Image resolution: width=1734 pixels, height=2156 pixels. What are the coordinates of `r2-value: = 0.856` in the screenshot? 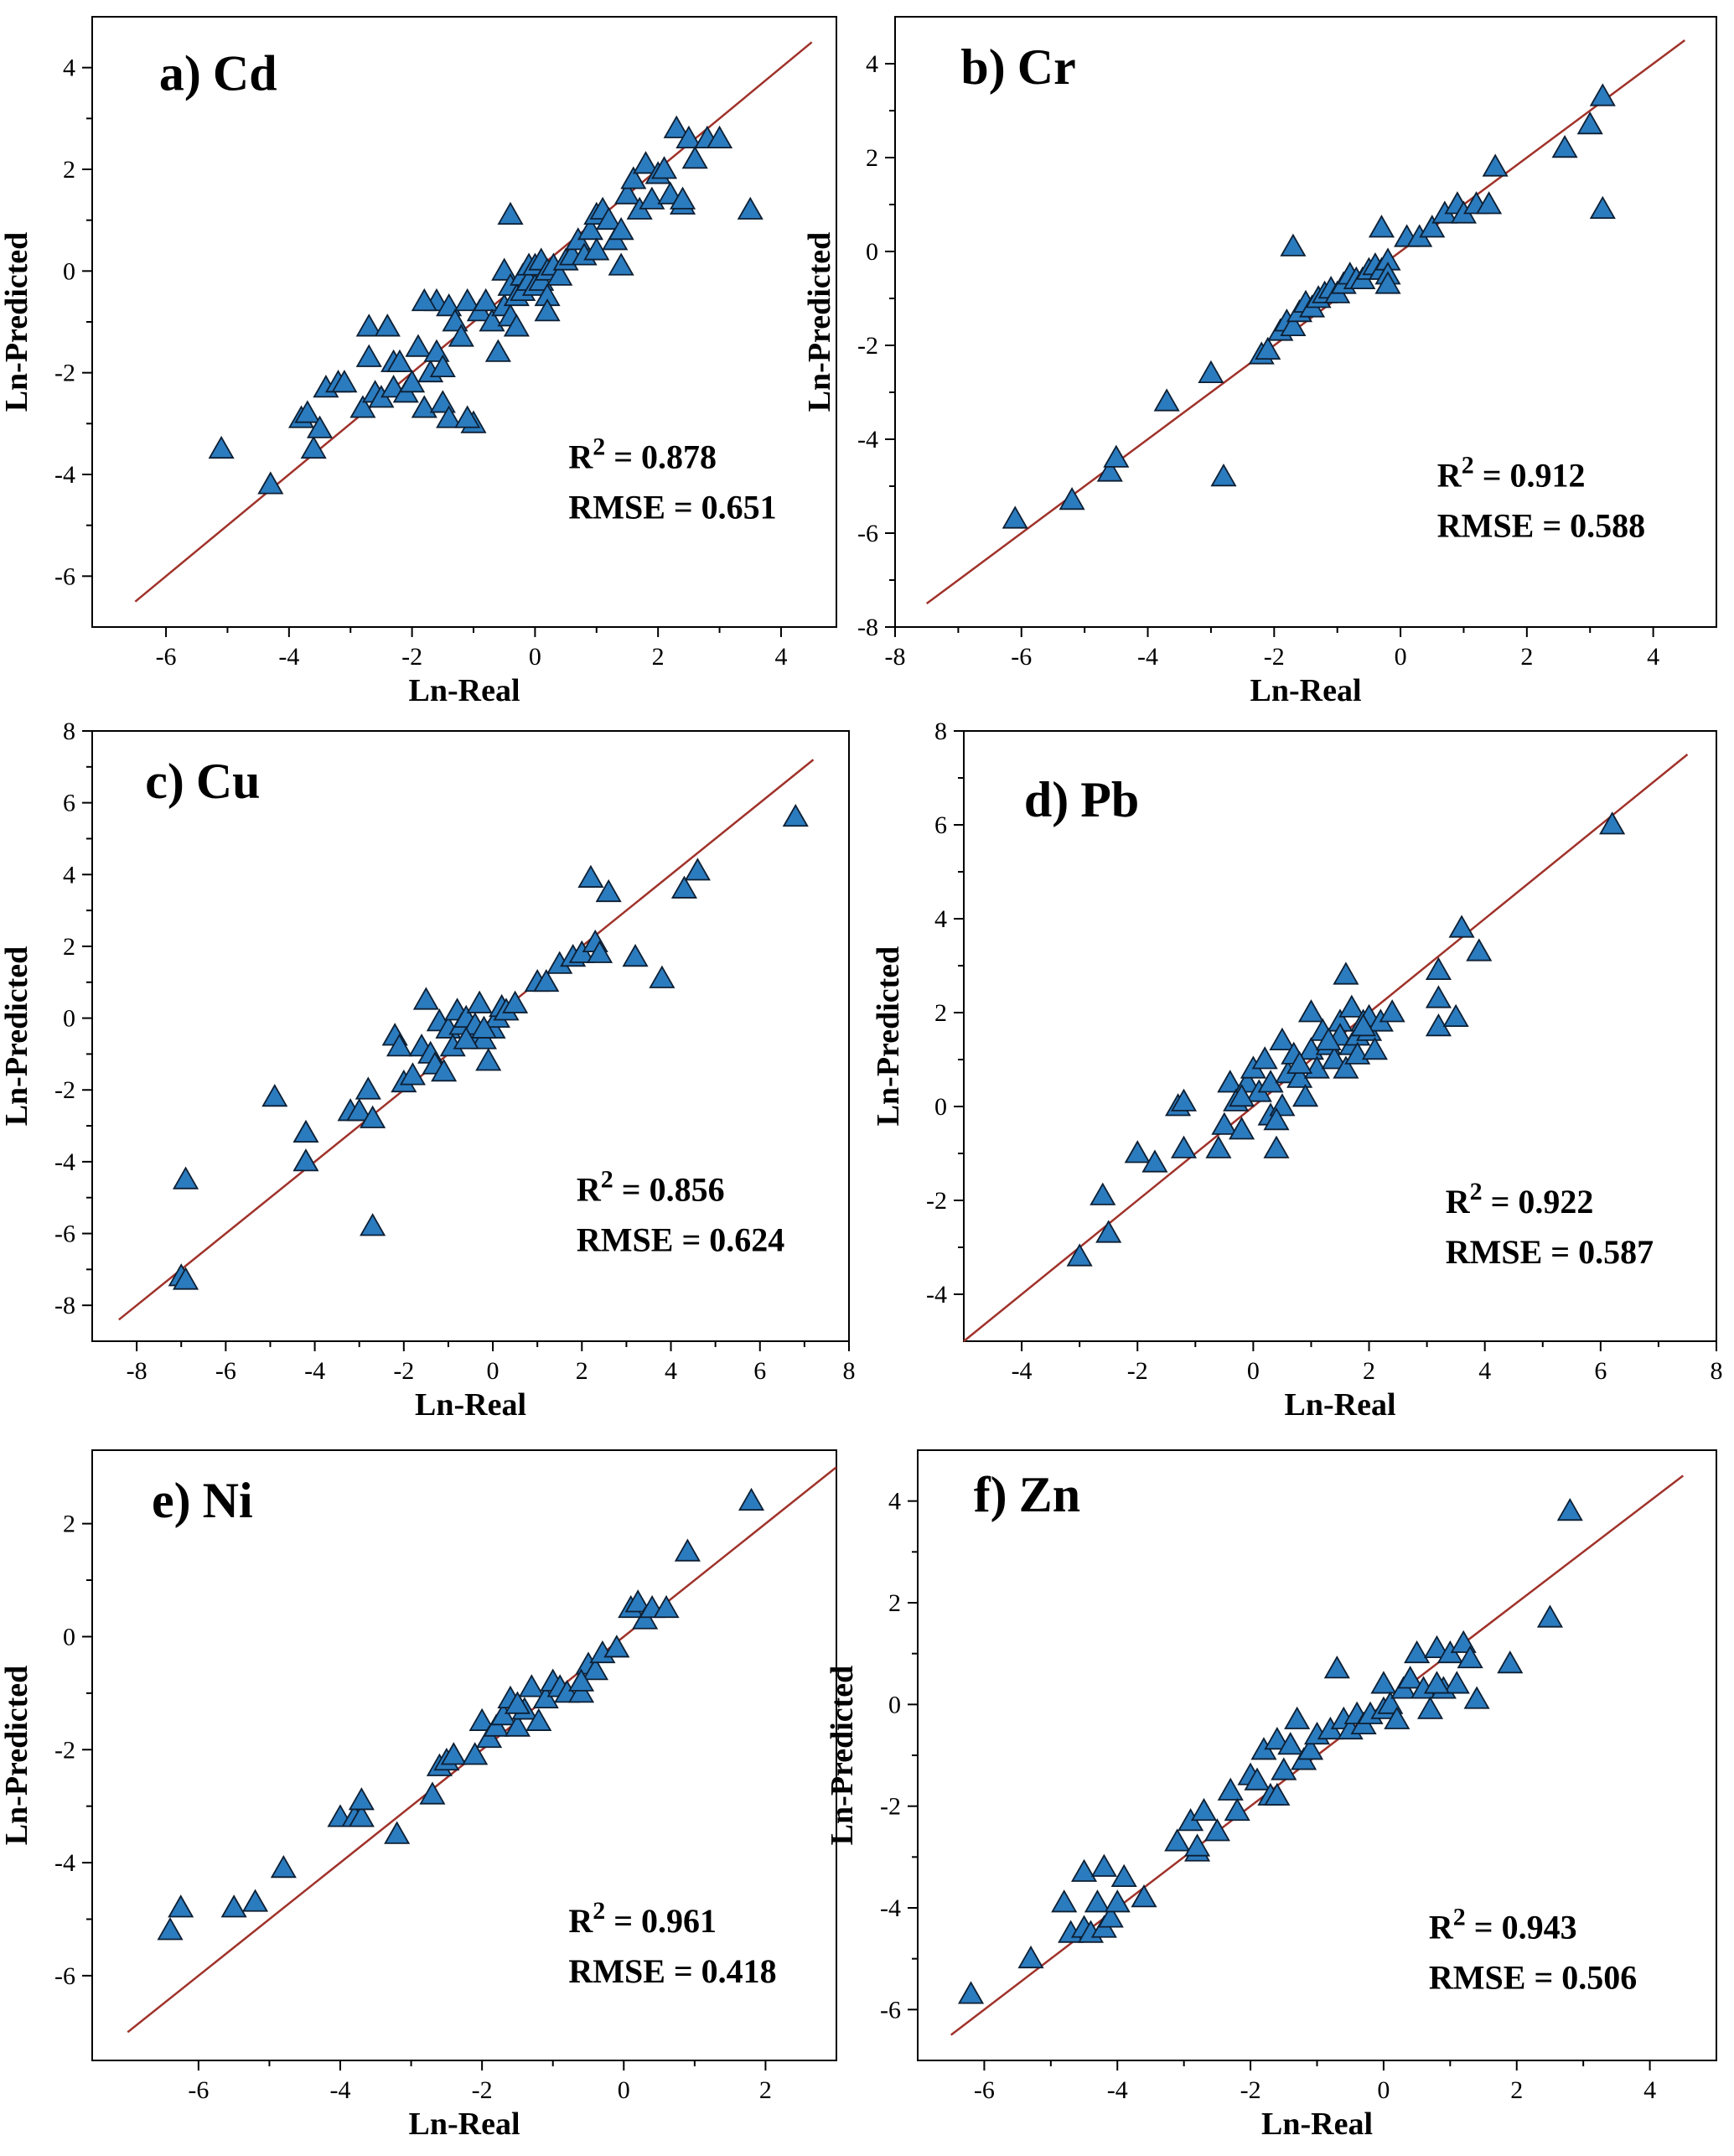 It's located at (669, 1190).